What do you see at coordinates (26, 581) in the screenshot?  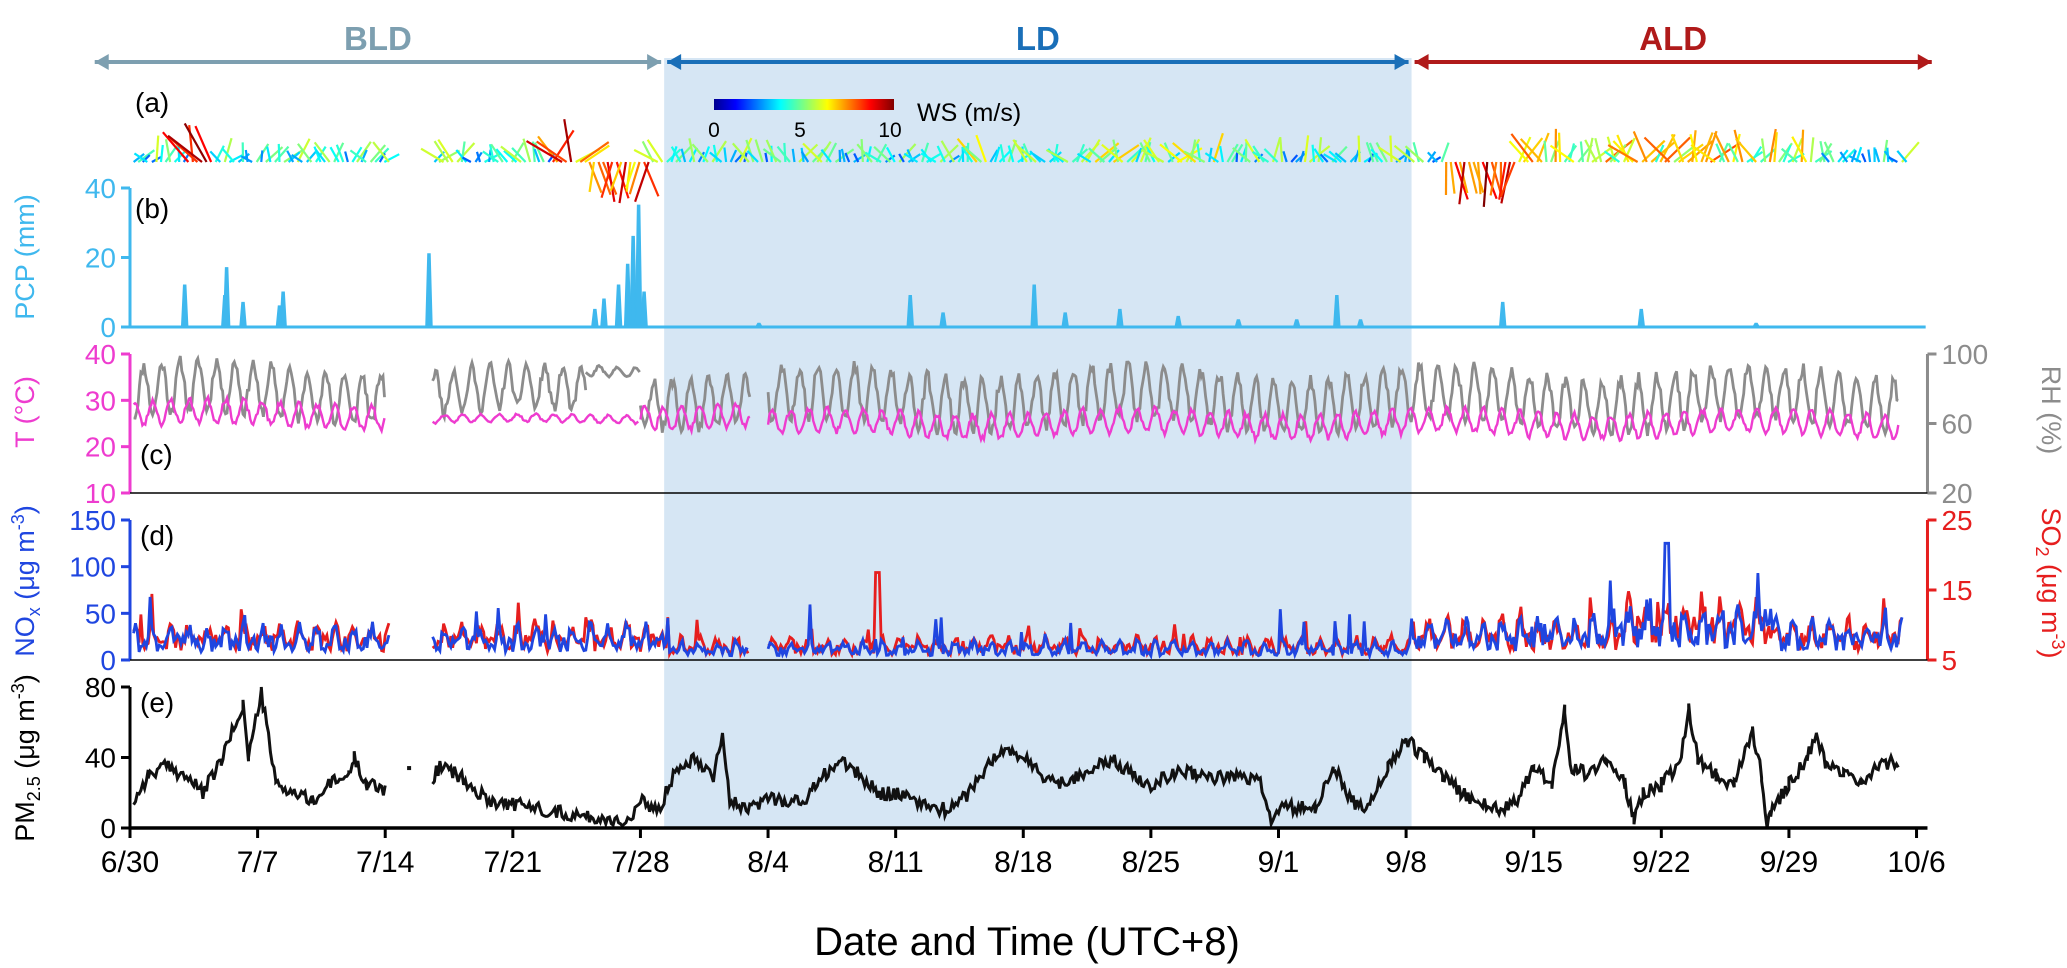 I see `nox-ylabel: NOx (μg m-3)` at bounding box center [26, 581].